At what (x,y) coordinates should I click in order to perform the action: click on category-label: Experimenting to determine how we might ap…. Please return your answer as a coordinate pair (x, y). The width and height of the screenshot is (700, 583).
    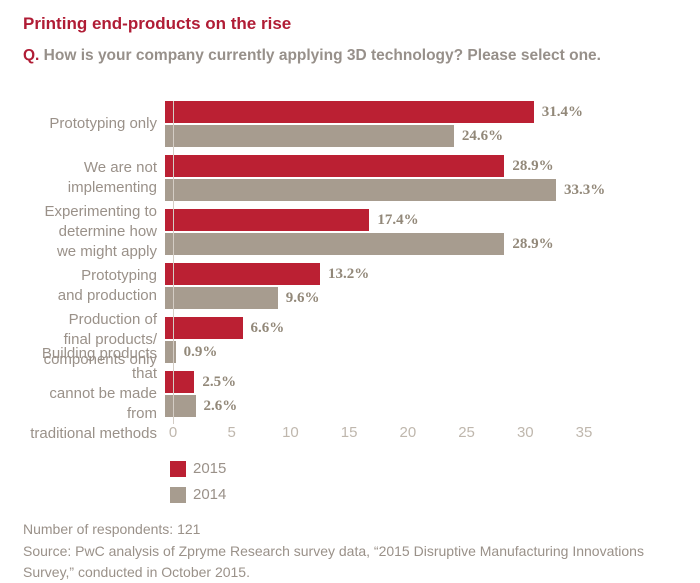
    Looking at the image, I should click on (94, 232).